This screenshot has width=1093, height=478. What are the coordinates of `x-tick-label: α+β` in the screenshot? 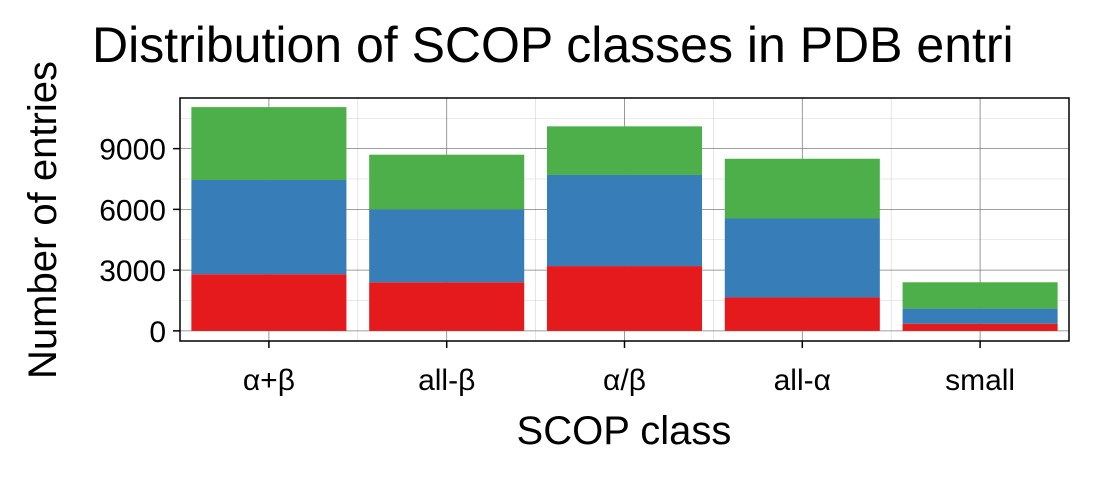 It's located at (269, 380).